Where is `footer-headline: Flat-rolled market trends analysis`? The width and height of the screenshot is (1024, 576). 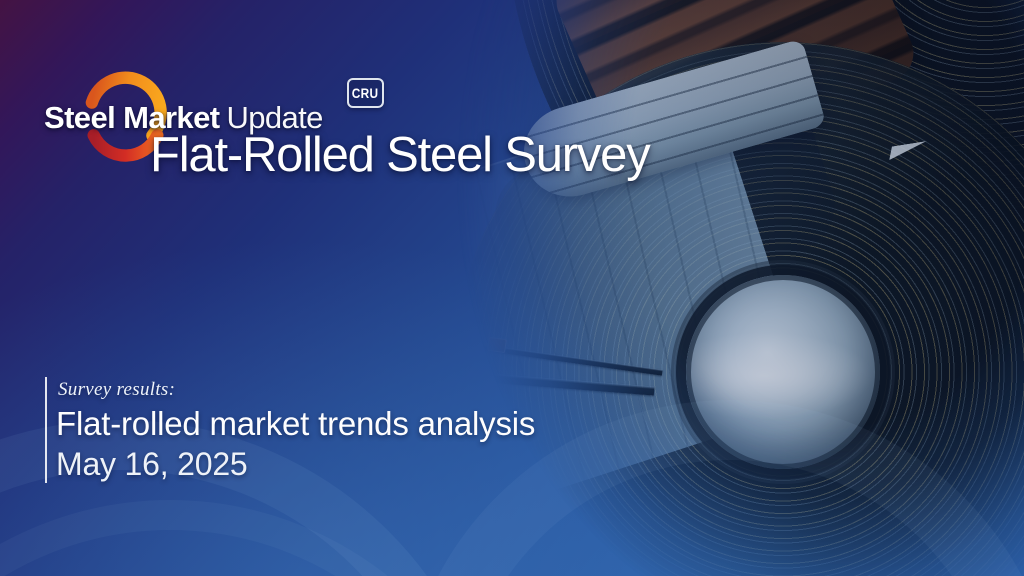
footer-headline: Flat-rolled market trends analysis is located at coordinates (296, 423).